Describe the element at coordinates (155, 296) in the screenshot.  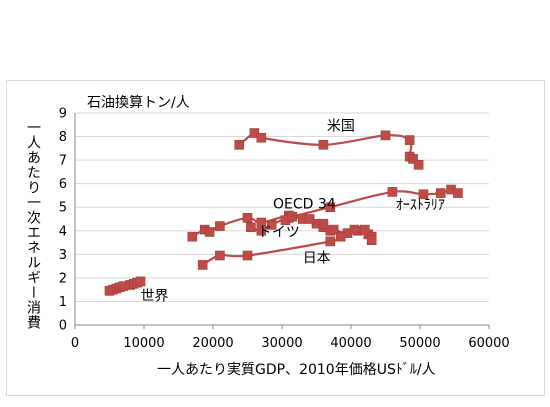
I see `series-label: 世界` at that location.